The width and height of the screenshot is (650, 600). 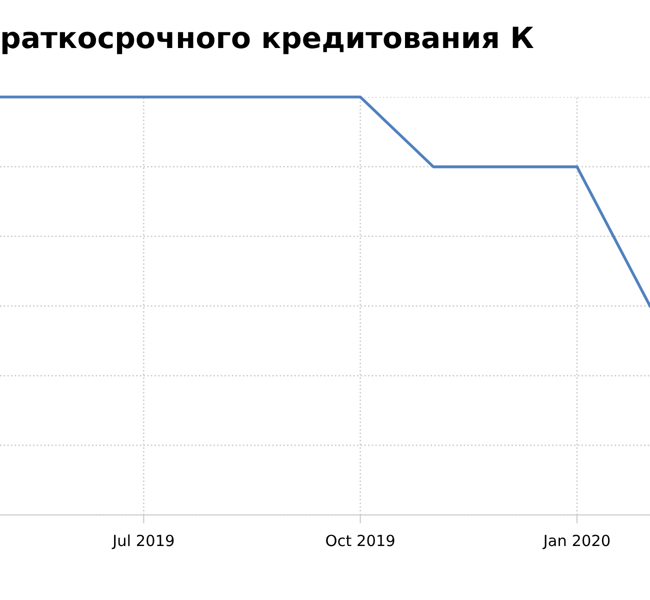 I want to click on x-tick-label: Oct 2019, so click(x=360, y=540).